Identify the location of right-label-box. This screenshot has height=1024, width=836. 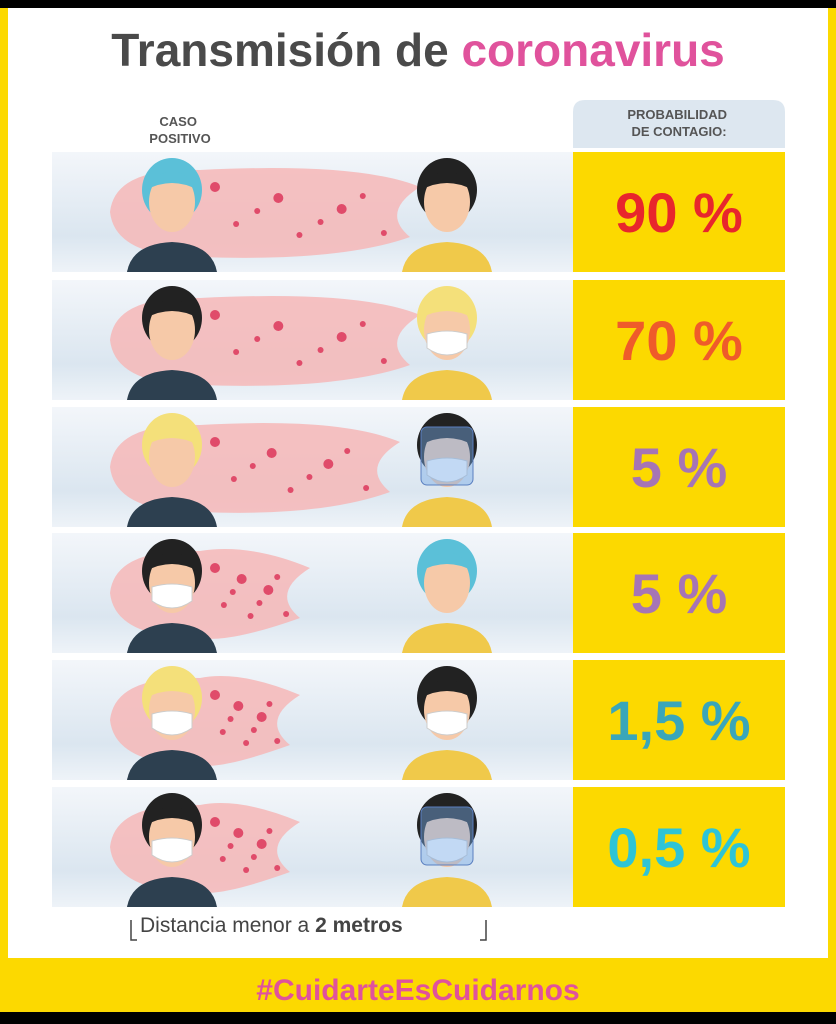
(679, 124).